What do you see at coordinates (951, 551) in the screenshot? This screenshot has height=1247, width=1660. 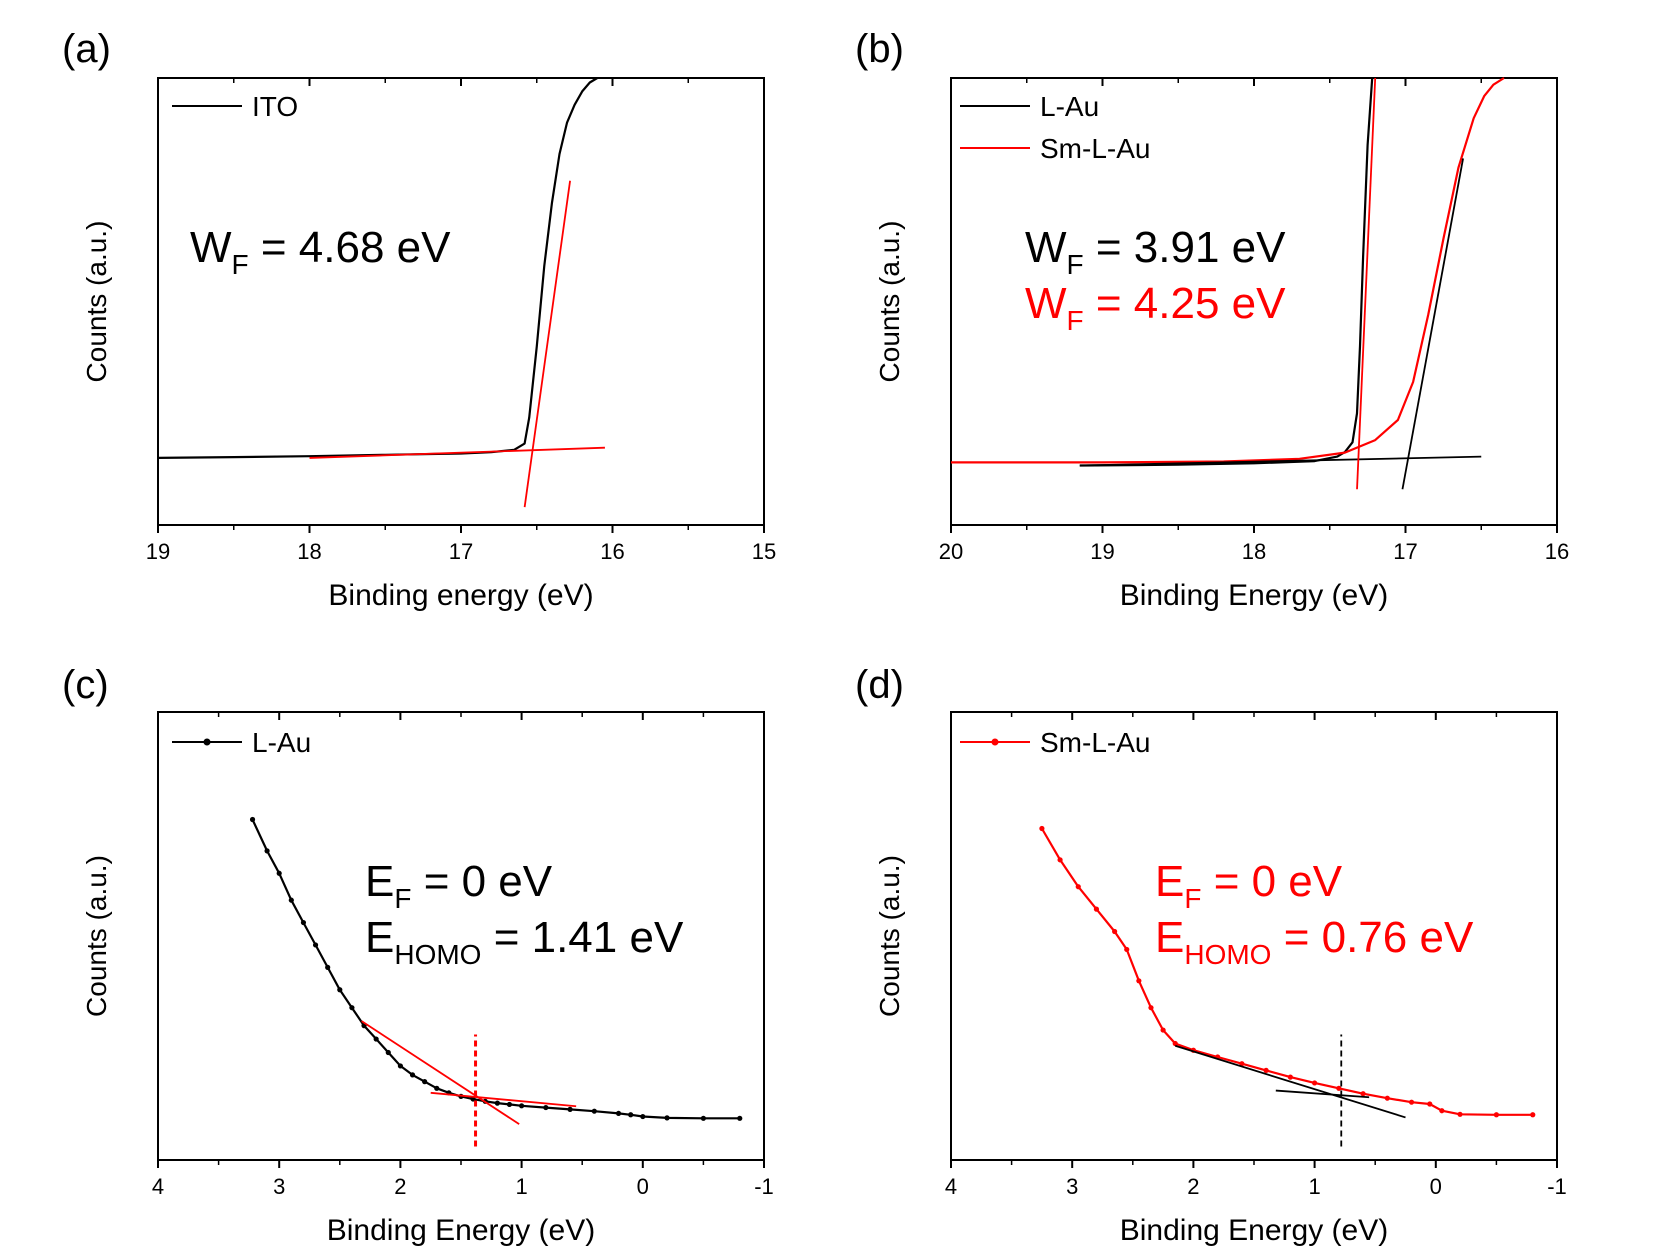 I see `x-tick-label: 20` at bounding box center [951, 551].